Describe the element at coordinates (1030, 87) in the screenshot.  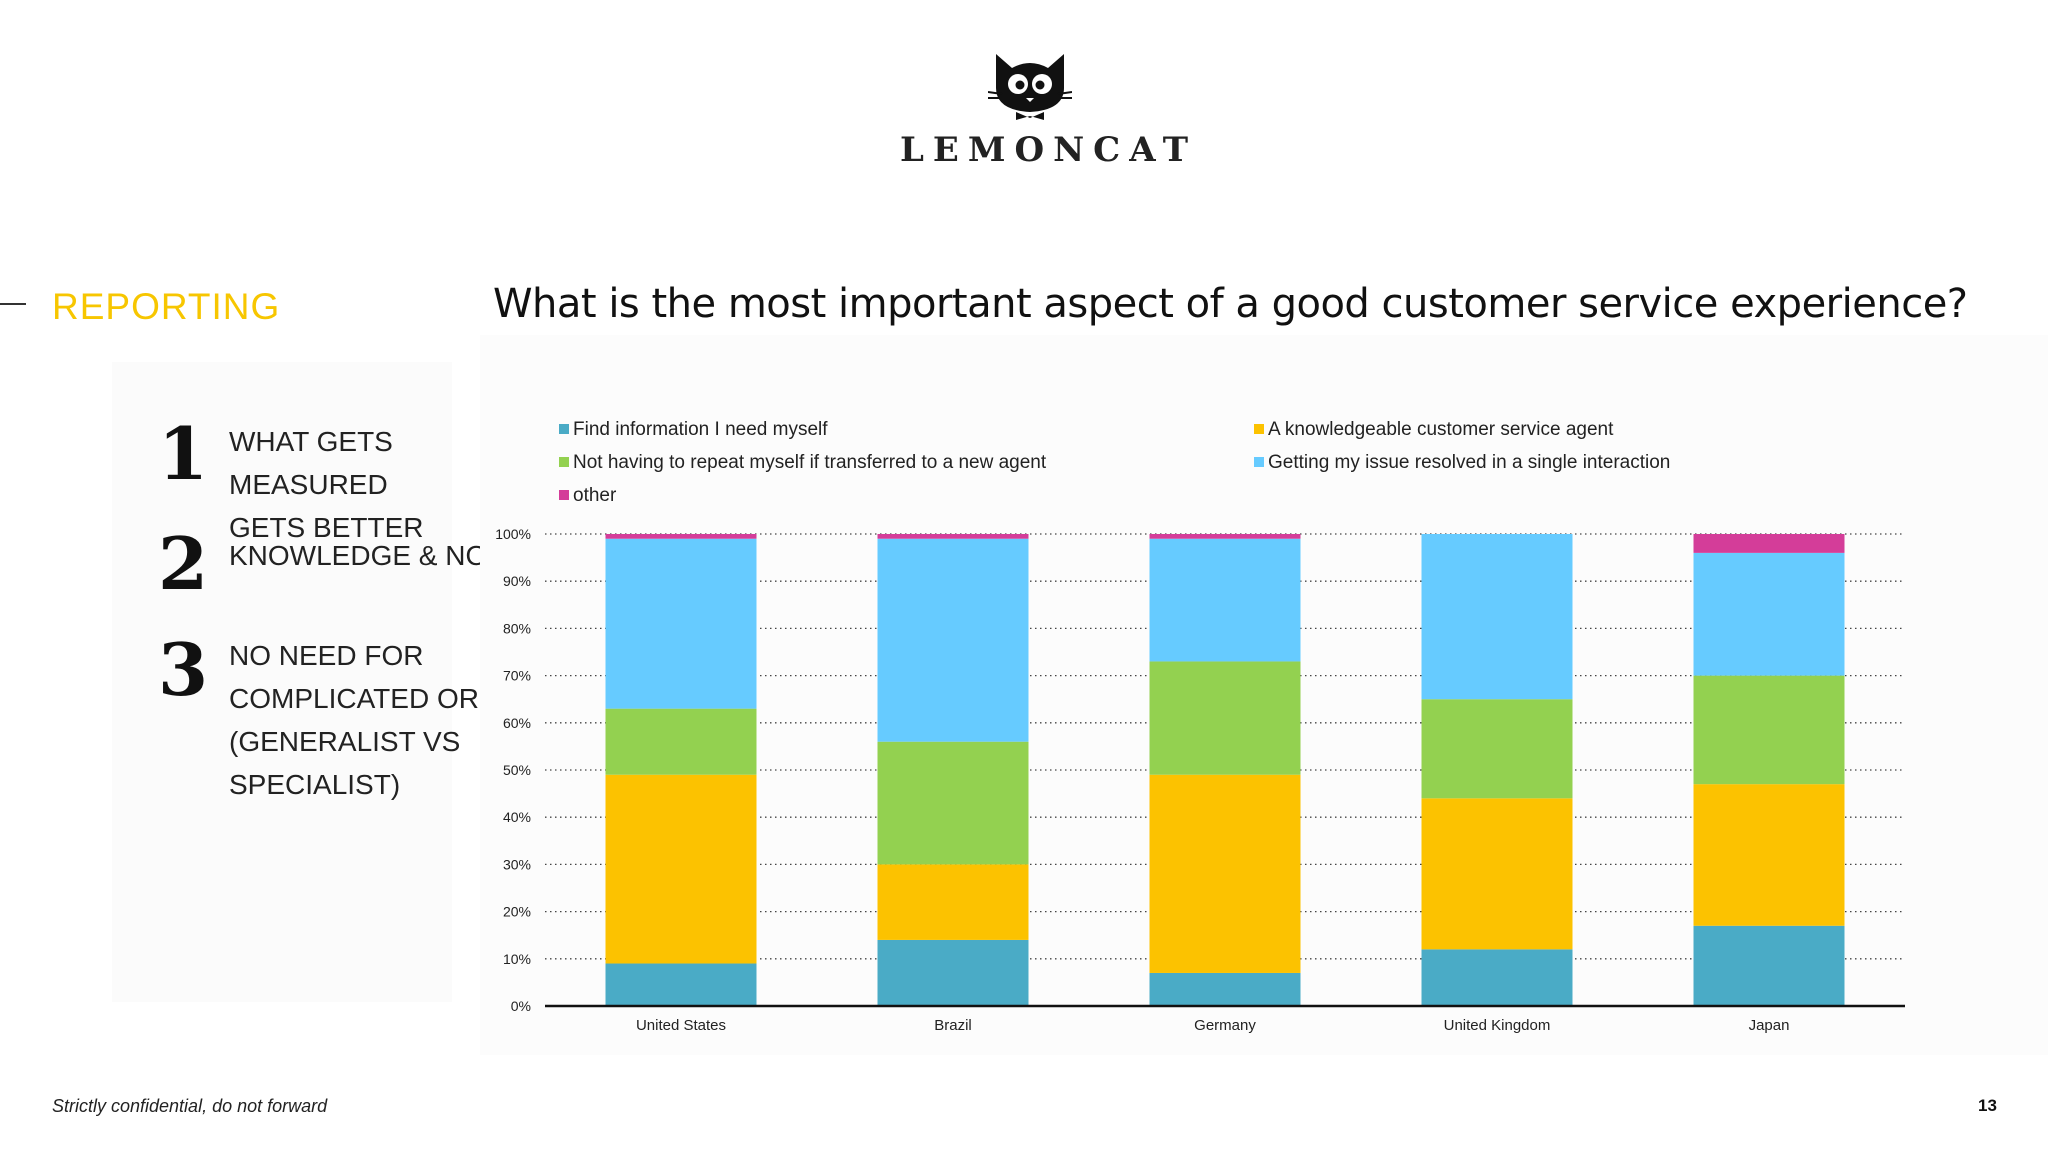
I see `cat-with-bowtie-icon` at that location.